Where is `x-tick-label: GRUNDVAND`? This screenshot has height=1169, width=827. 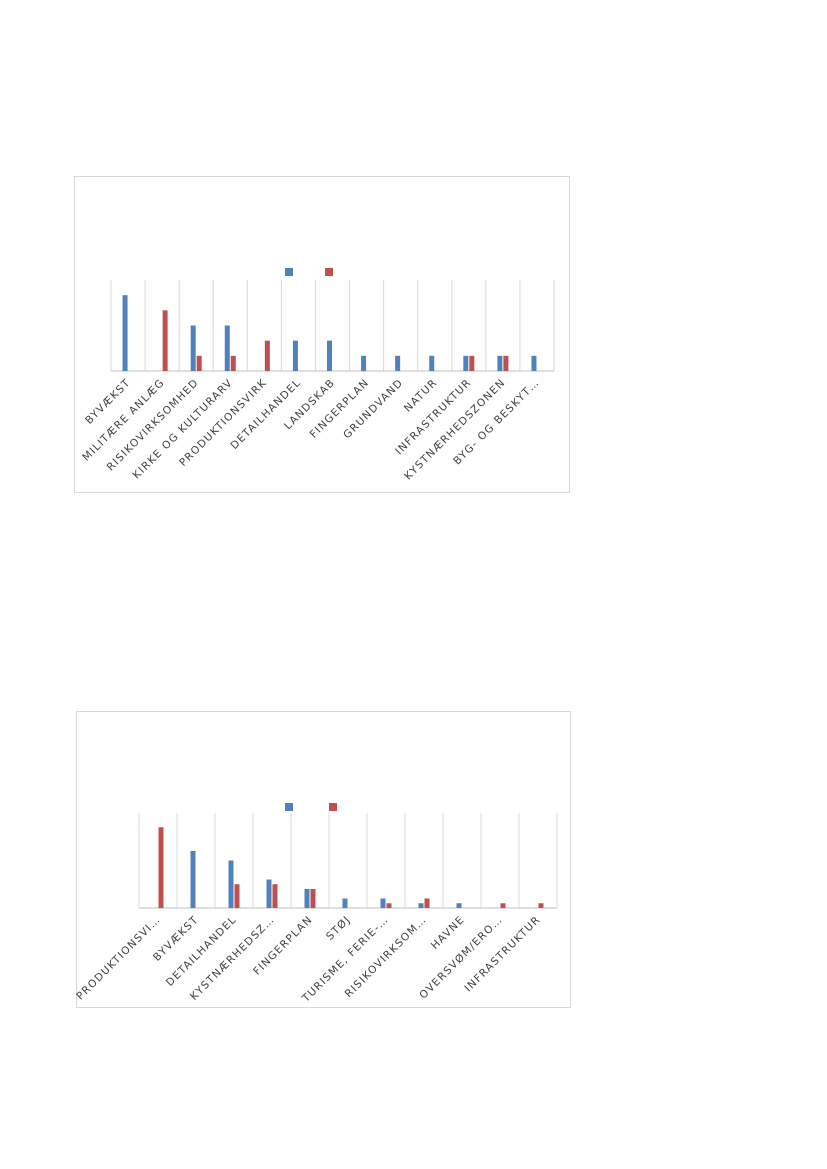
x-tick-label: GRUNDVAND is located at coordinates (373, 409).